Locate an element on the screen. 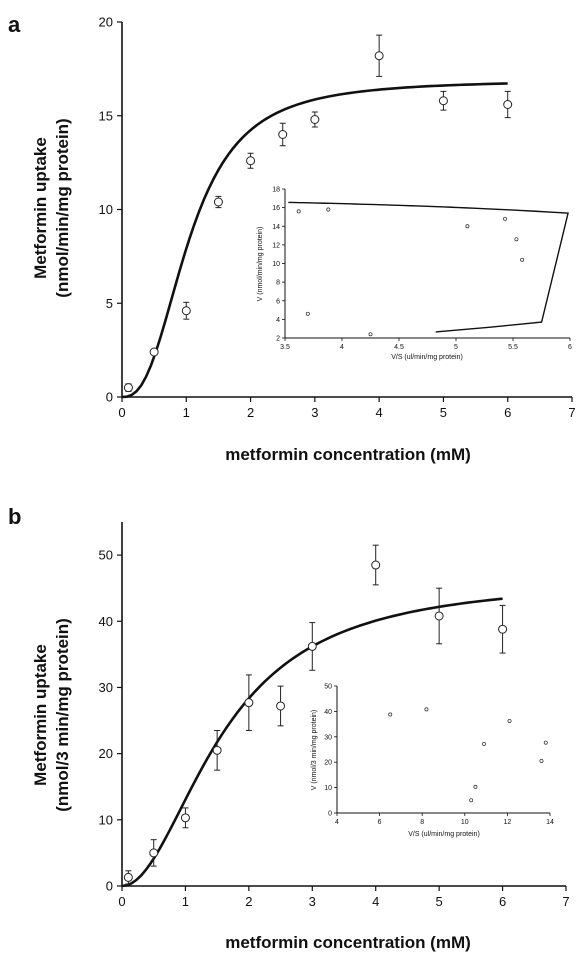 The width and height of the screenshot is (587, 971). panel-a-inset-x-tick-label: 4 is located at coordinates (342, 347).